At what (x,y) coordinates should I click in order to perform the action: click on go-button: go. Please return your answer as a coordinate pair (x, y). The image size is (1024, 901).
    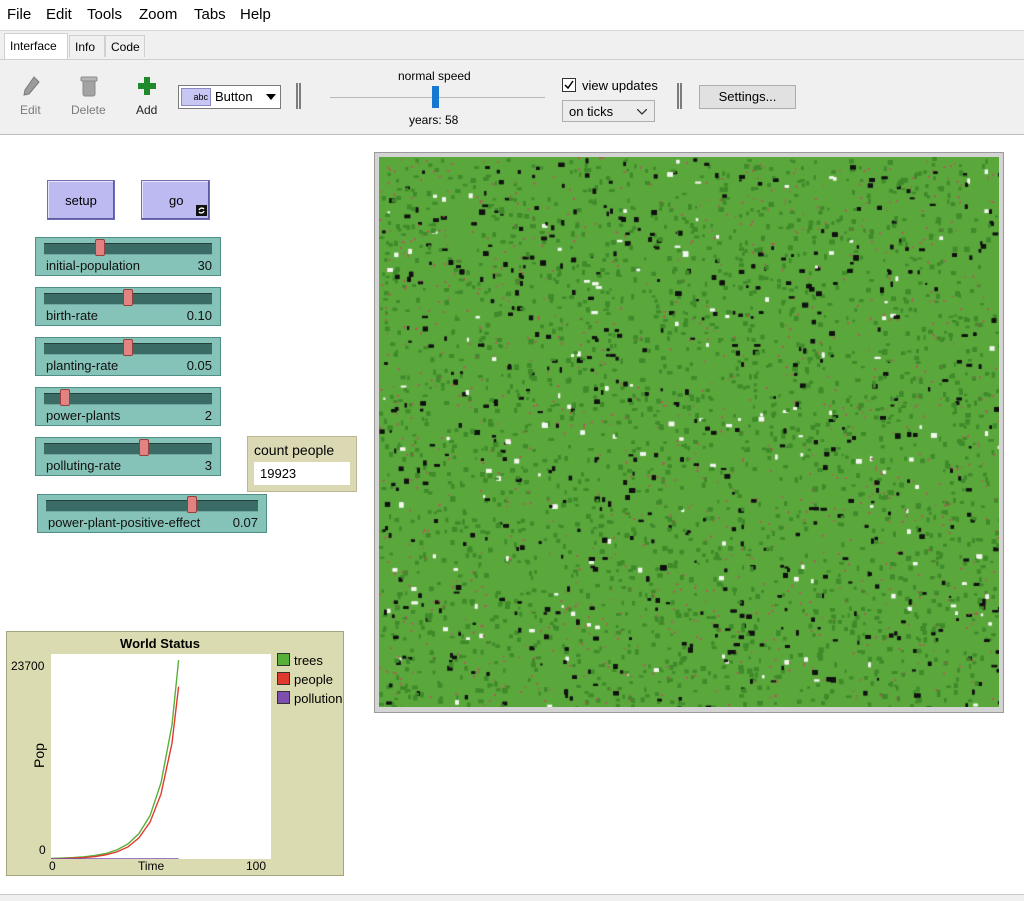
    Looking at the image, I should click on (175, 200).